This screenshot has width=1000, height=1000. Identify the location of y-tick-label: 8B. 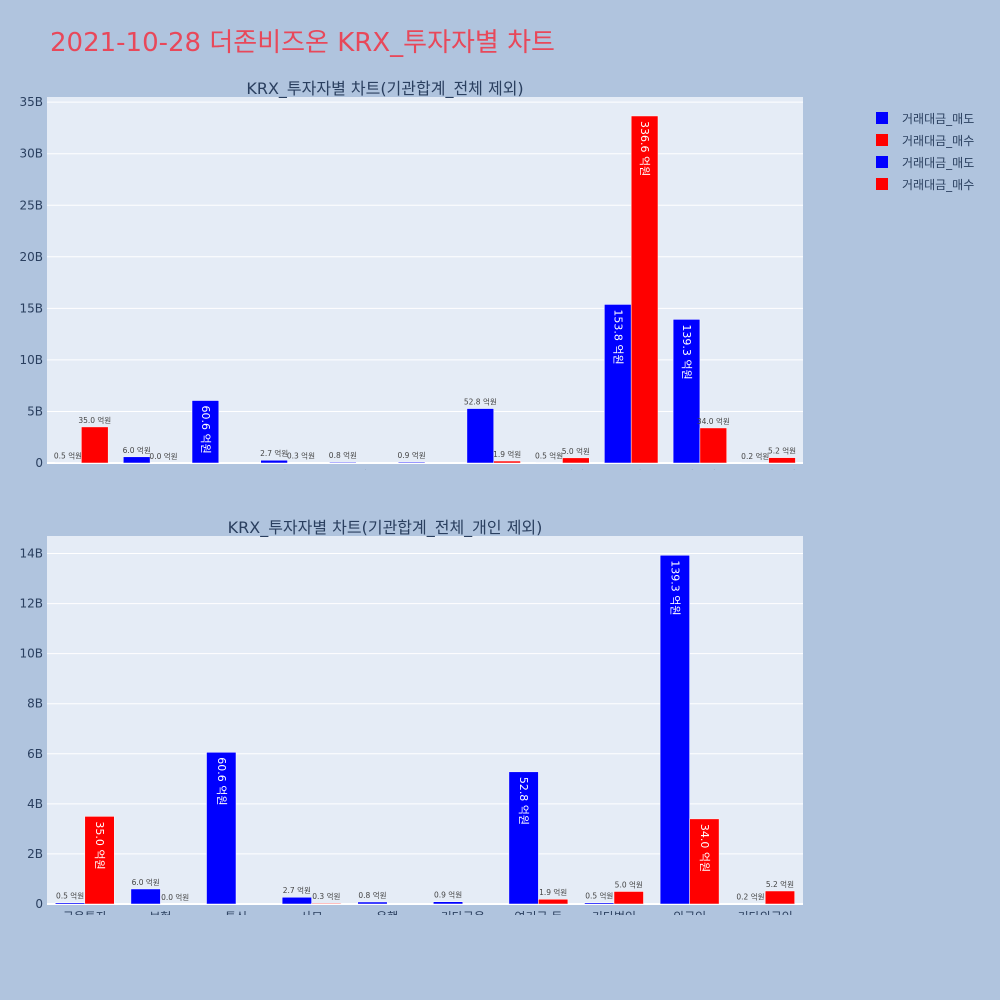
(35, 704).